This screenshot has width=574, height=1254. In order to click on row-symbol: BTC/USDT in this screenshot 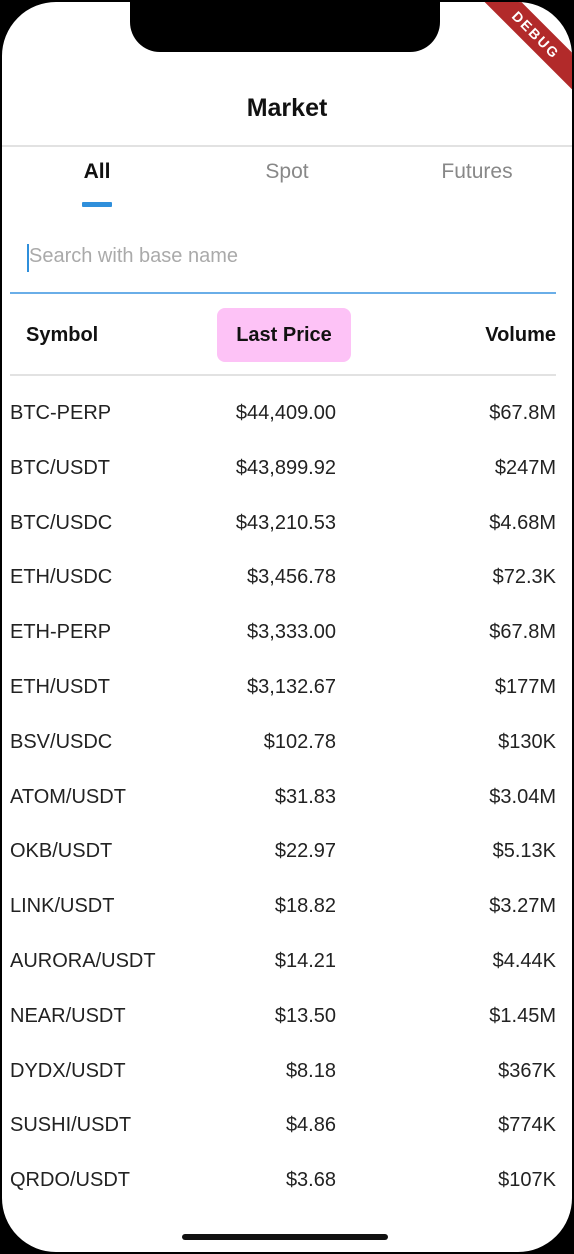, I will do `click(60, 467)`.